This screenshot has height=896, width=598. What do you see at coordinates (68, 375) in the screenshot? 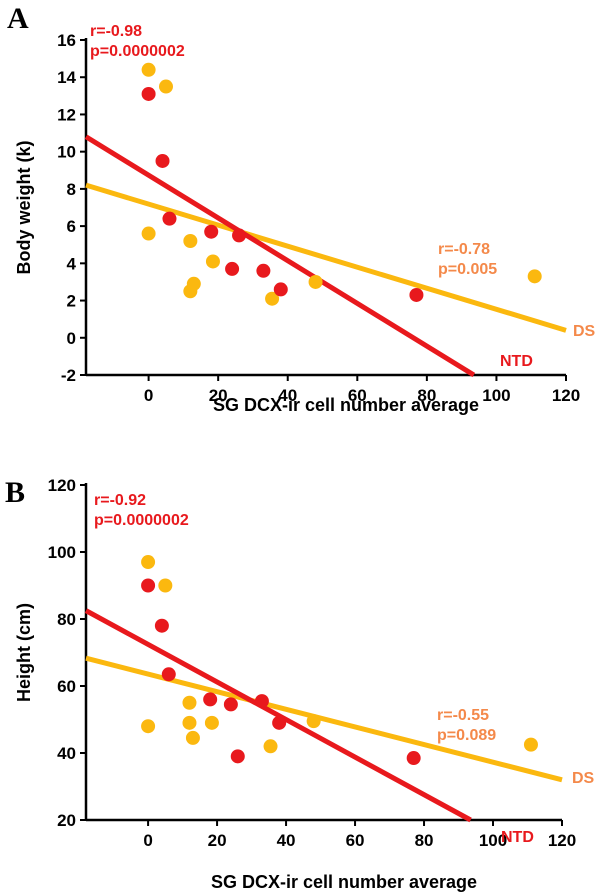
I see `panel-a-y-tick-label: -2` at bounding box center [68, 375].